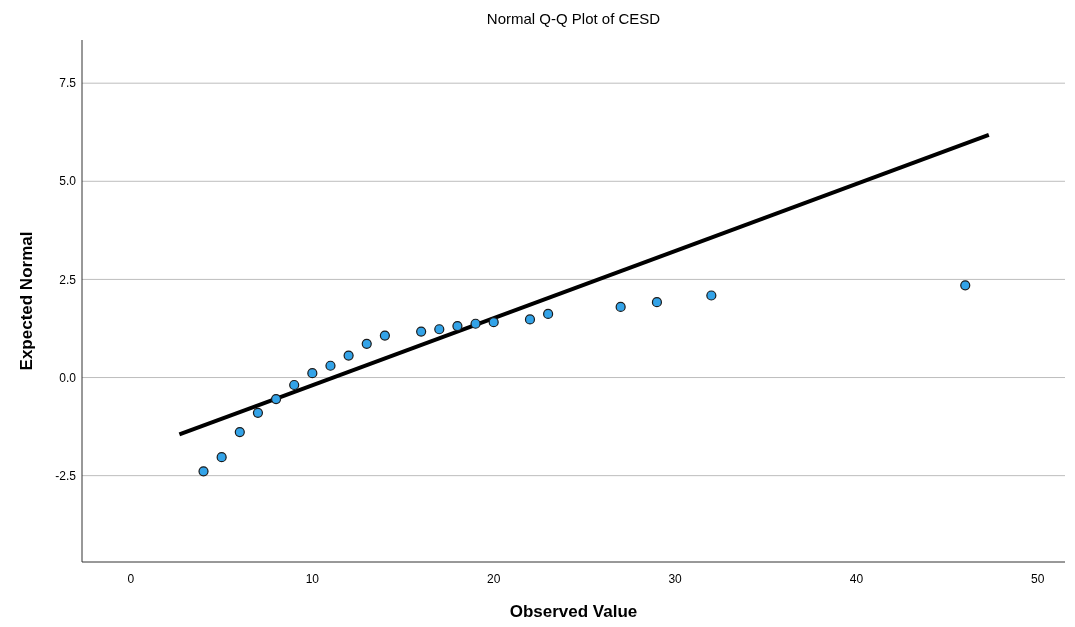 This screenshot has width=1075, height=627. I want to click on y-tick-label: 7.5, so click(68, 83).